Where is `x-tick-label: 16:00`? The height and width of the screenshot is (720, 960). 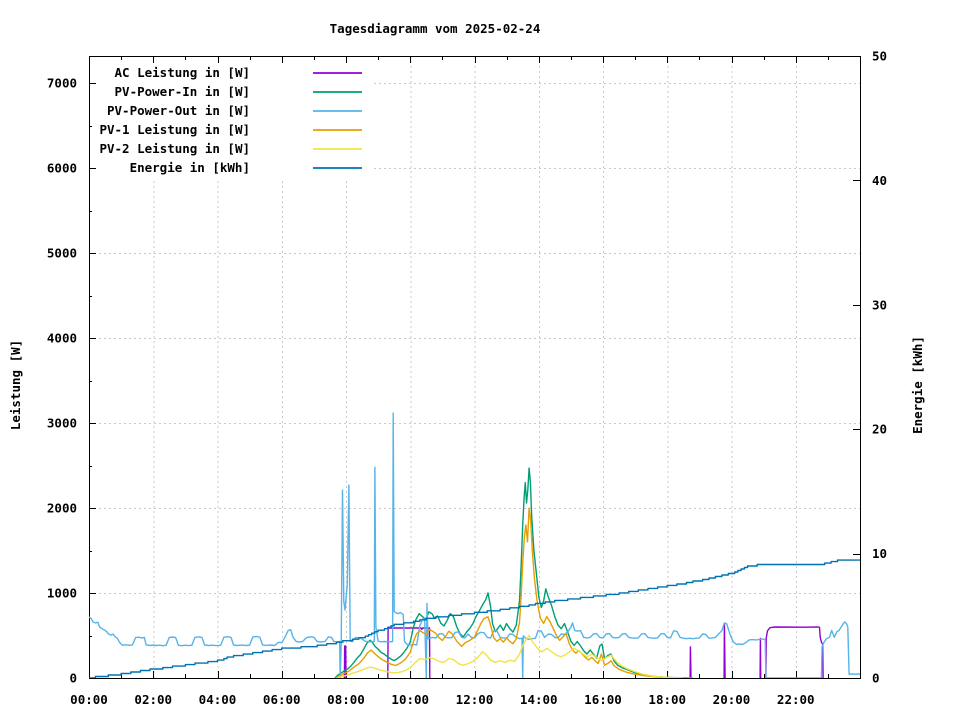
x-tick-label: 16:00 is located at coordinates (603, 699).